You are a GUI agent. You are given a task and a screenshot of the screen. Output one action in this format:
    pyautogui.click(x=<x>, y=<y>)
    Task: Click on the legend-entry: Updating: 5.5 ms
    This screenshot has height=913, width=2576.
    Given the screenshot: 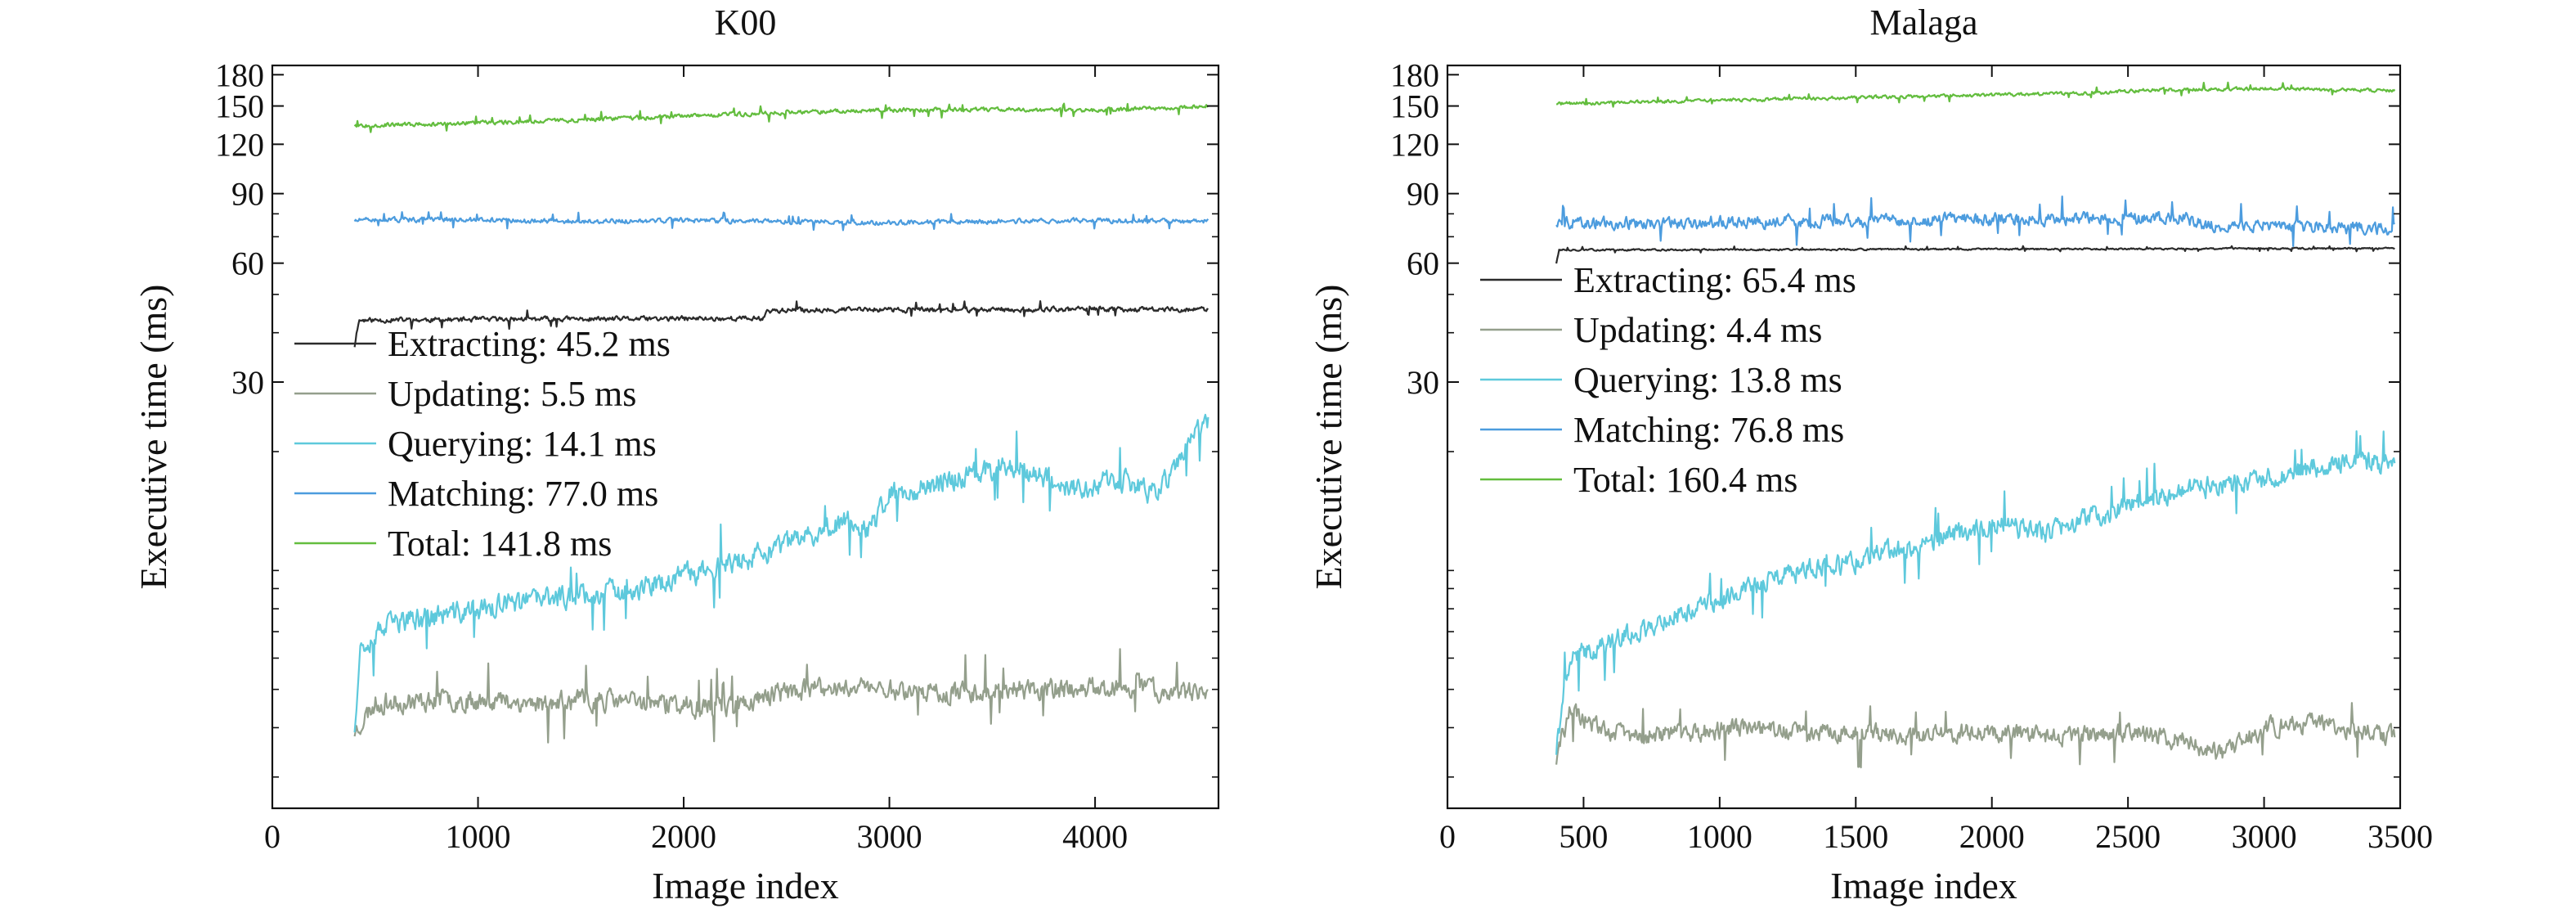 What is the action you would take?
    pyautogui.click(x=512, y=394)
    